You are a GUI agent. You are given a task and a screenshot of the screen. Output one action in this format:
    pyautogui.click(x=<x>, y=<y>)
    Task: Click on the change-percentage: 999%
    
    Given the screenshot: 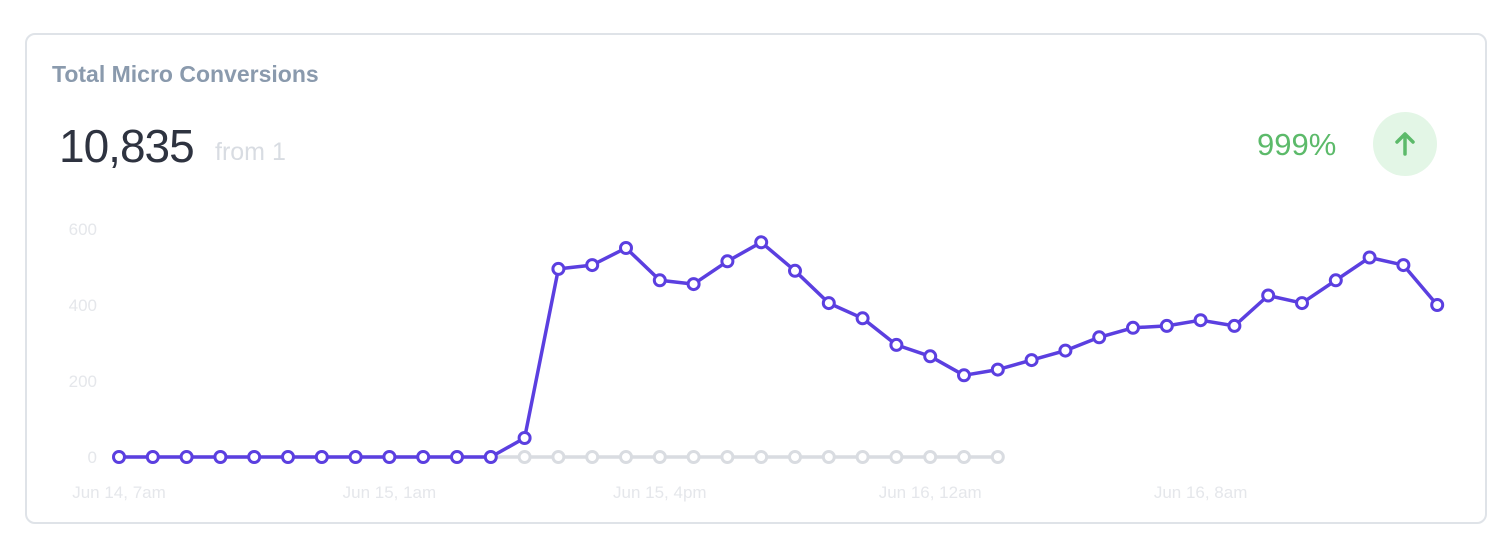 What is the action you would take?
    pyautogui.click(x=1297, y=144)
    